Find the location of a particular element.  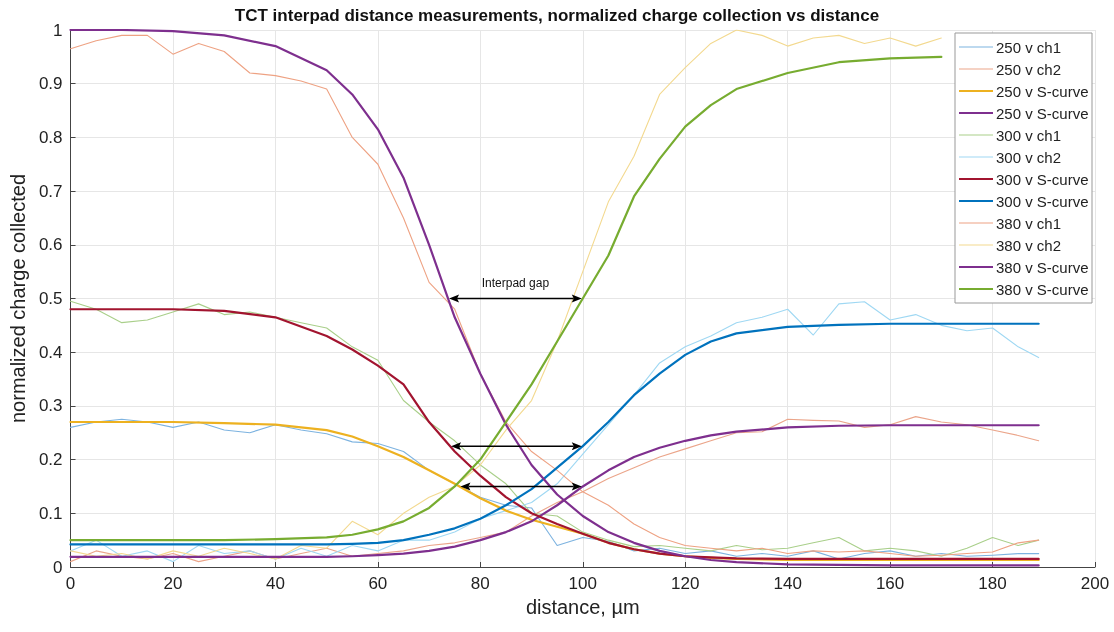

legend-label: 250 v ch2 is located at coordinates (1029, 69).